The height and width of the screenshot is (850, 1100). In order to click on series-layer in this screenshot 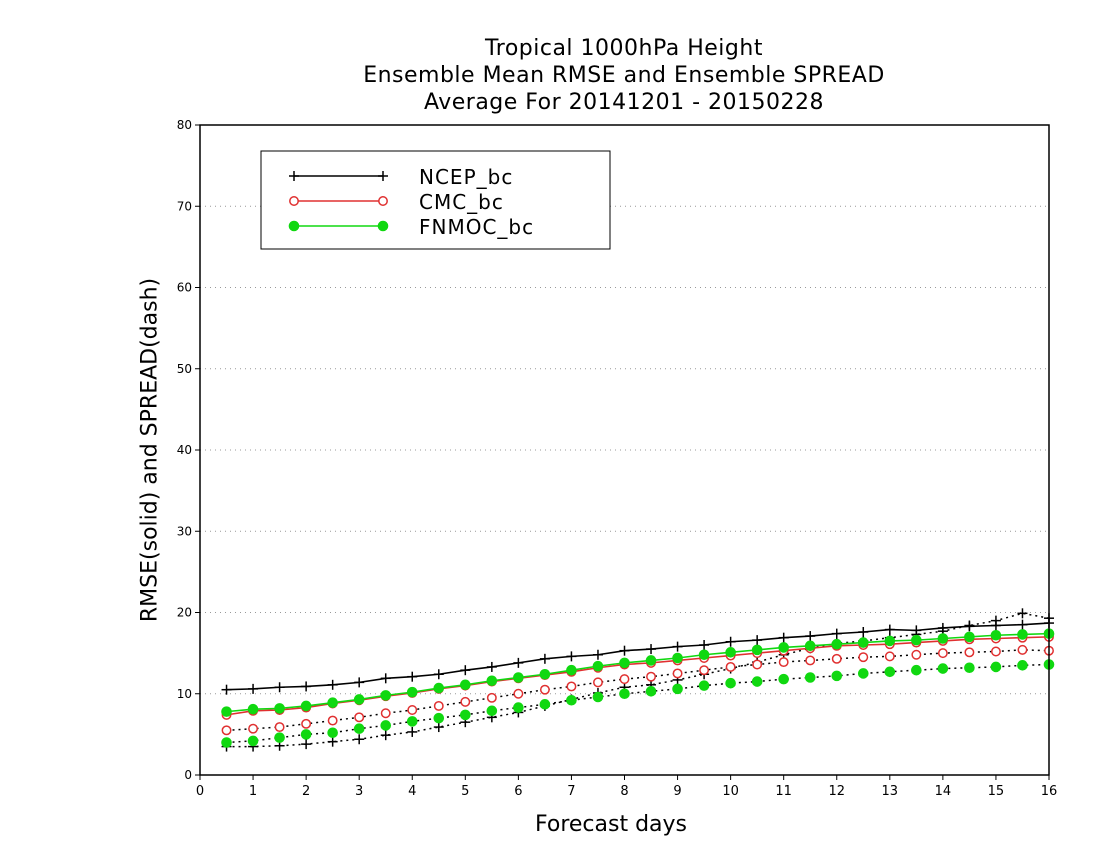, I will do `click(638, 680)`.